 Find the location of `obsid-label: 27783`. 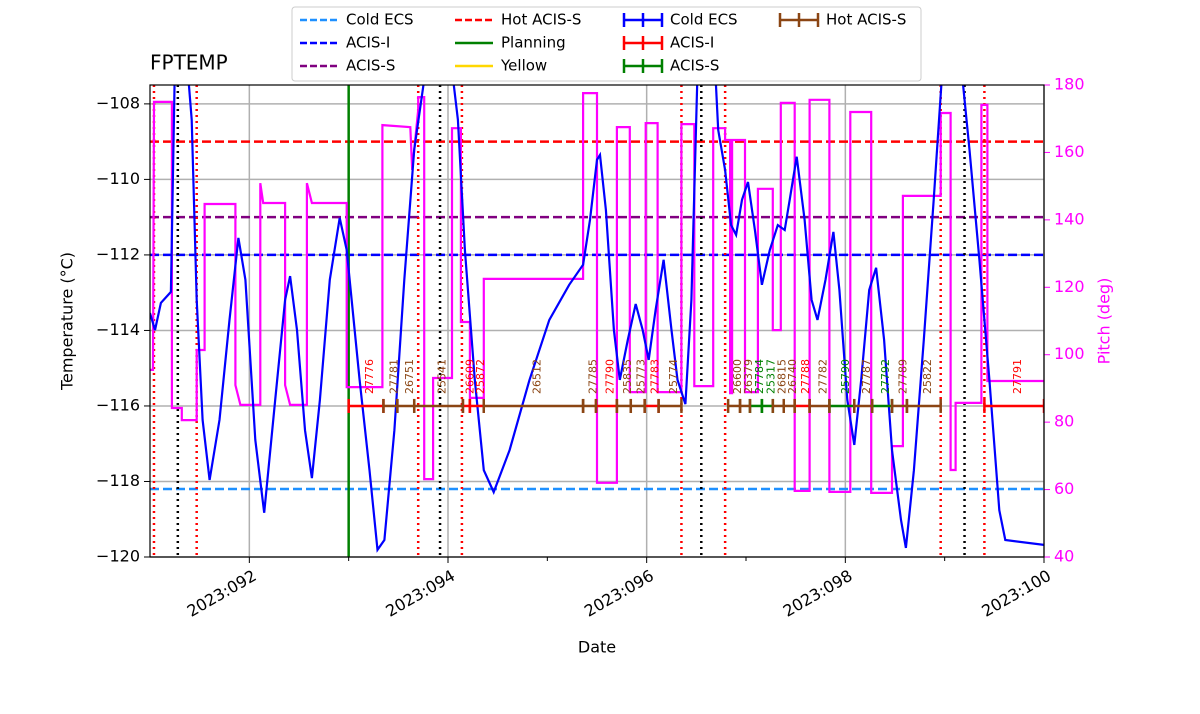

obsid-label: 27783 is located at coordinates (655, 376).